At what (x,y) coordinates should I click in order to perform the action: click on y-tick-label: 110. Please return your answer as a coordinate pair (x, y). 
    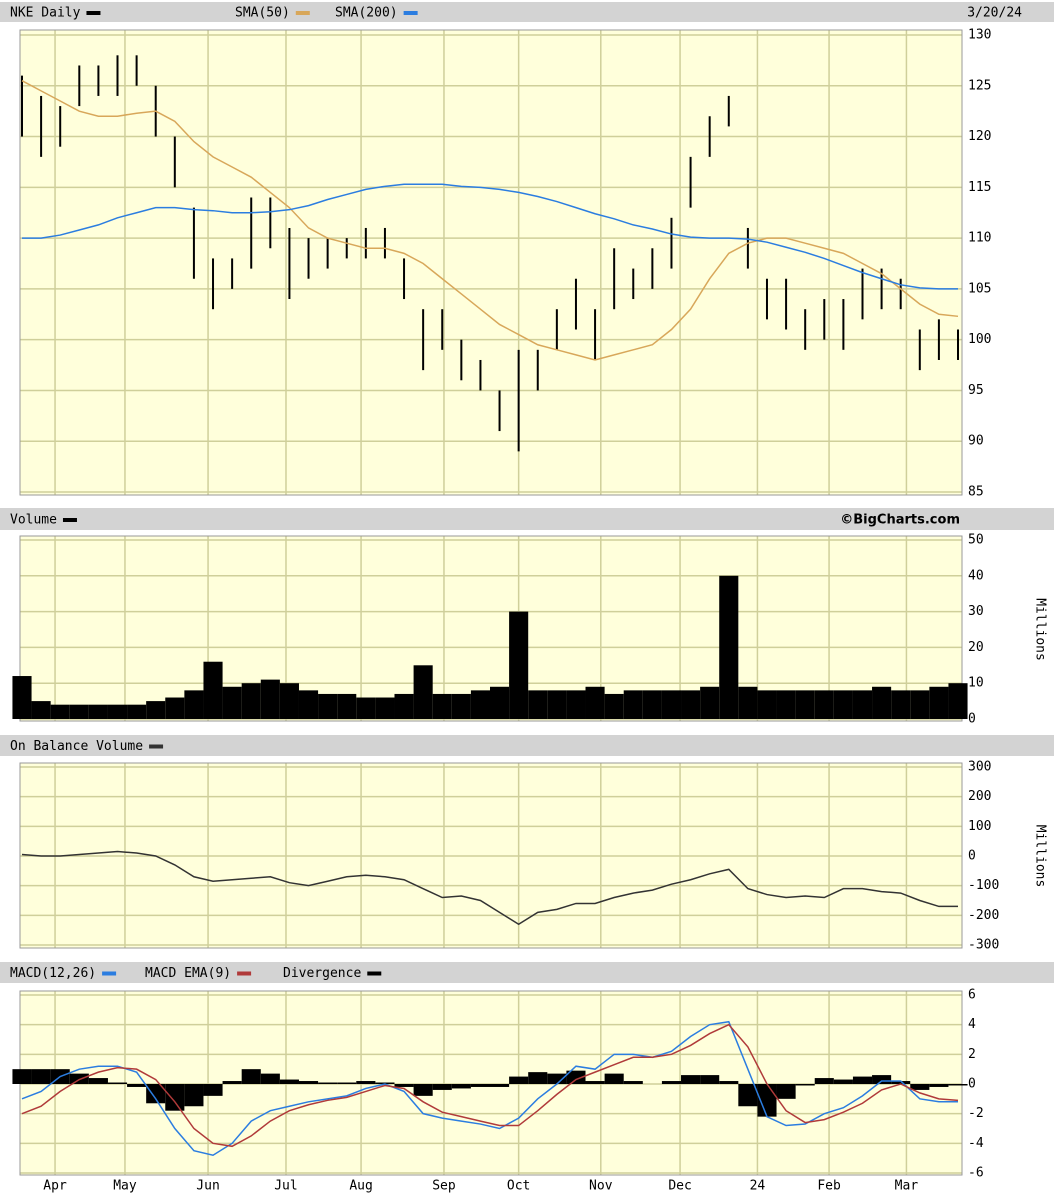
    Looking at the image, I should click on (979, 238).